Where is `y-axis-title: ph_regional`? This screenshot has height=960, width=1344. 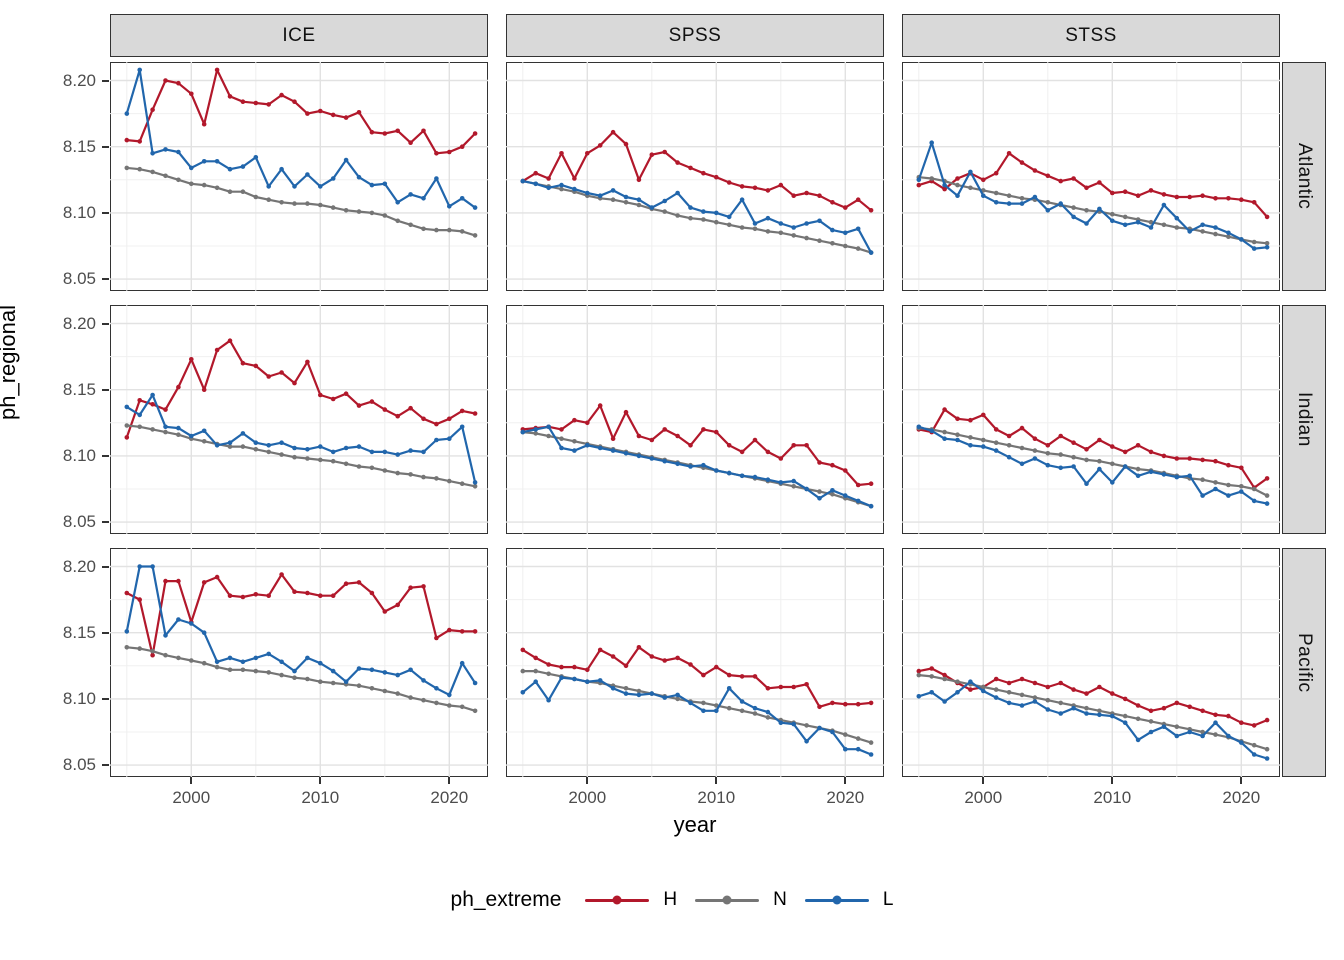
y-axis-title: ph_regional is located at coordinates (10, 362).